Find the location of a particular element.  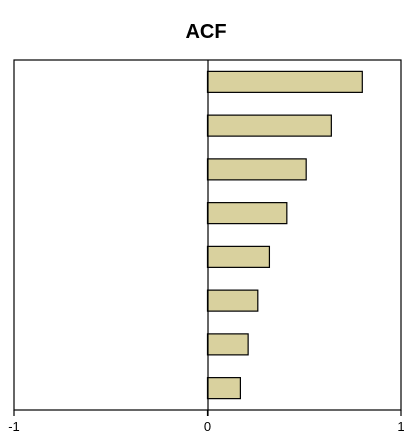

x-tick-label-1: 0 is located at coordinates (207, 426).